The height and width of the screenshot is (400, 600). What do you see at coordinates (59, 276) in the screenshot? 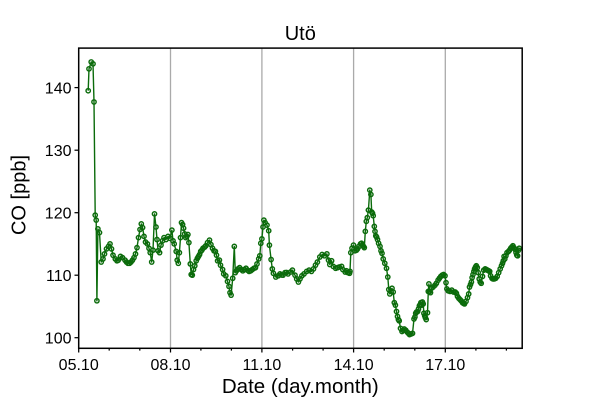
I see `svg-text: 110` at bounding box center [59, 276].